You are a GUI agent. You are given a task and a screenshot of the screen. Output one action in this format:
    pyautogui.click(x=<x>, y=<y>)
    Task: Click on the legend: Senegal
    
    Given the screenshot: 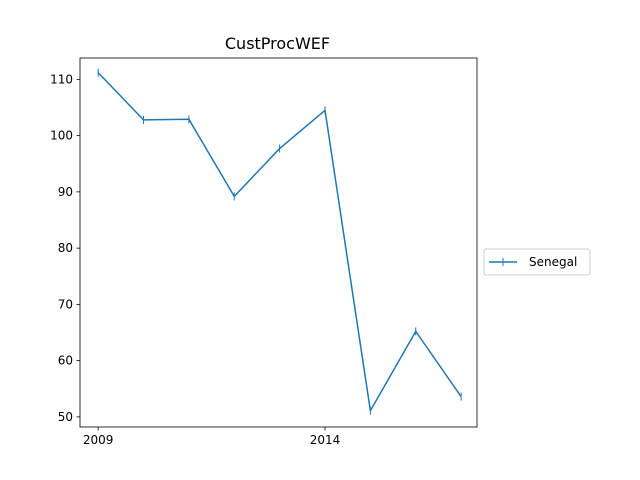 What is the action you would take?
    pyautogui.click(x=537, y=262)
    